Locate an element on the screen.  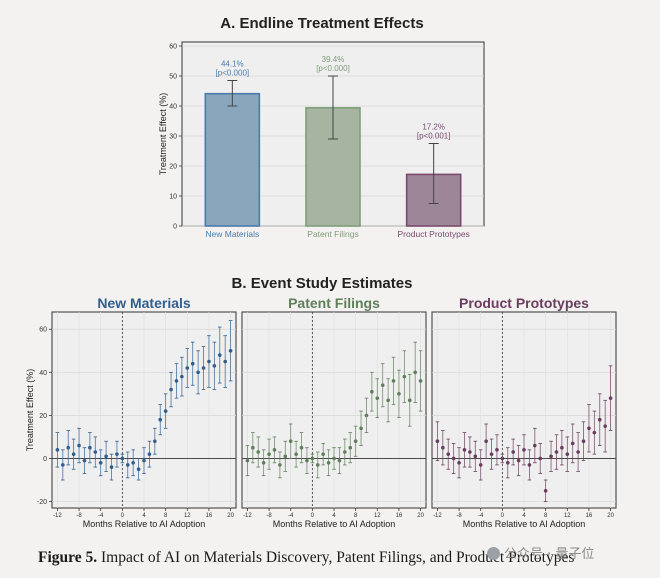
bar-value-label: 44.1% is located at coordinates (232, 64).